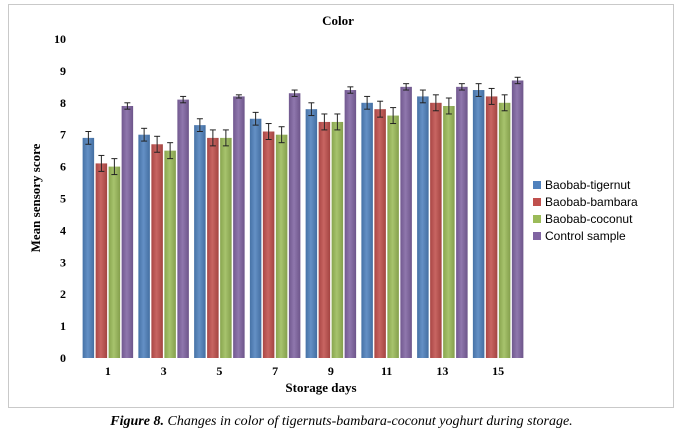  I want to click on y-tick-label: 3, so click(63, 262).